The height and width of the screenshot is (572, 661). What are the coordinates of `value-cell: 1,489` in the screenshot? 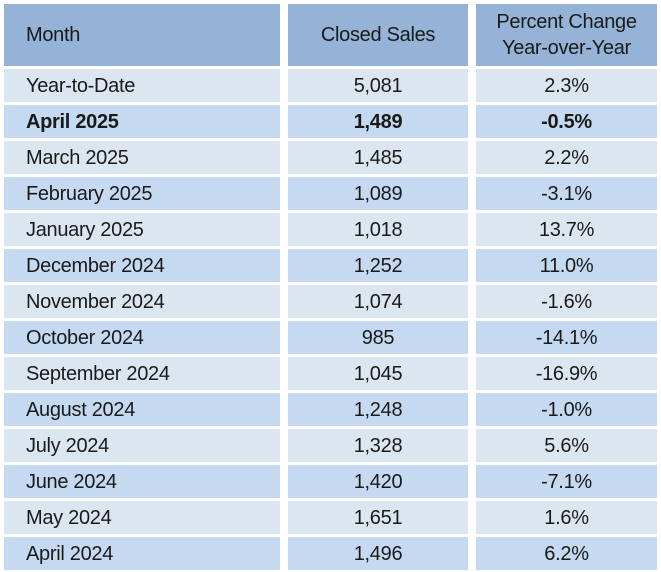 It's located at (378, 121).